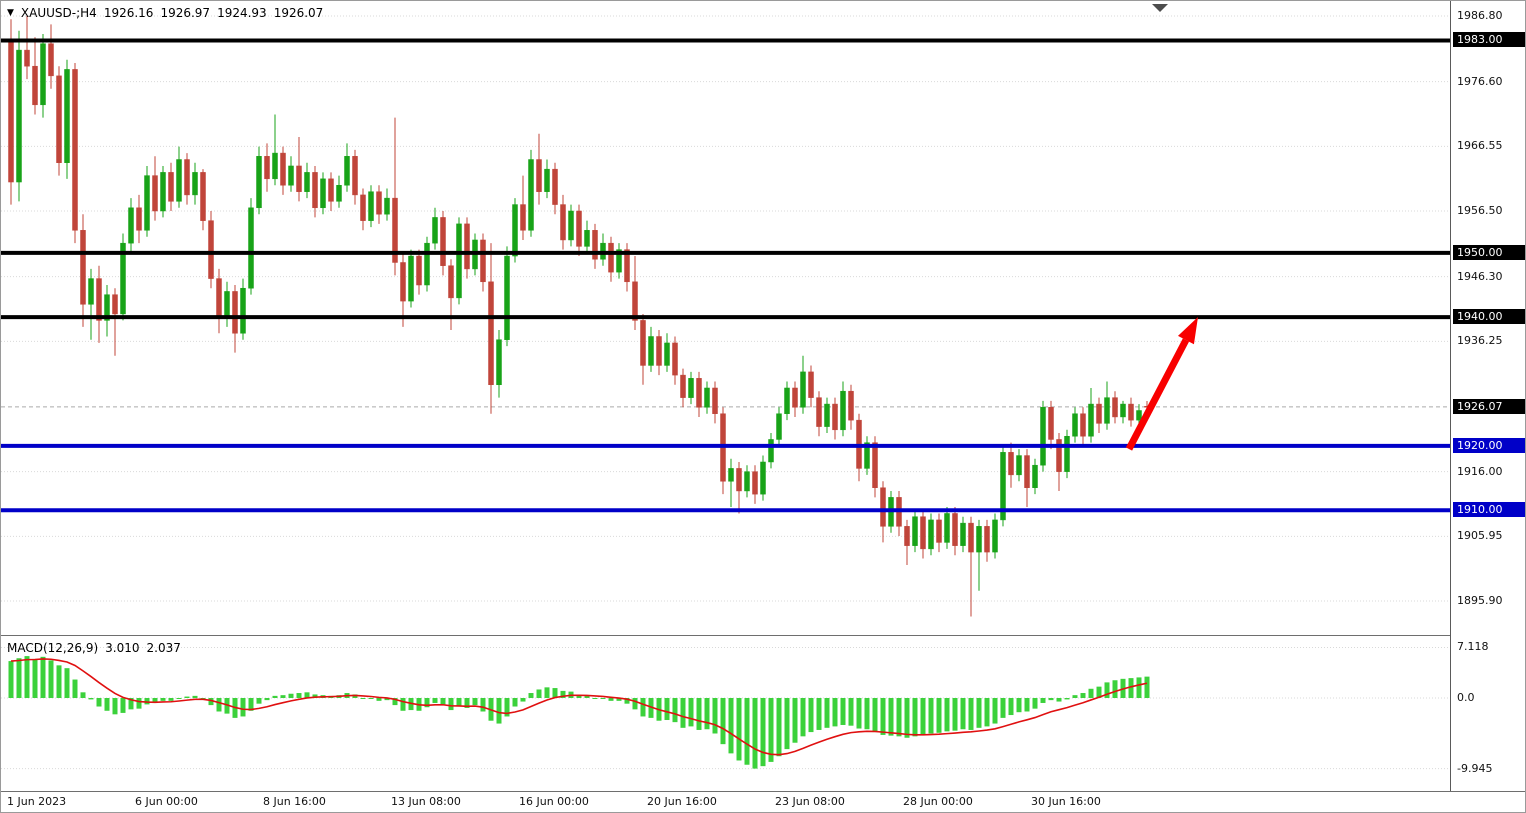  Describe the element at coordinates (53, 648) in the screenshot. I see `macd-indicator-label: MACD(12,26,9)` at that location.